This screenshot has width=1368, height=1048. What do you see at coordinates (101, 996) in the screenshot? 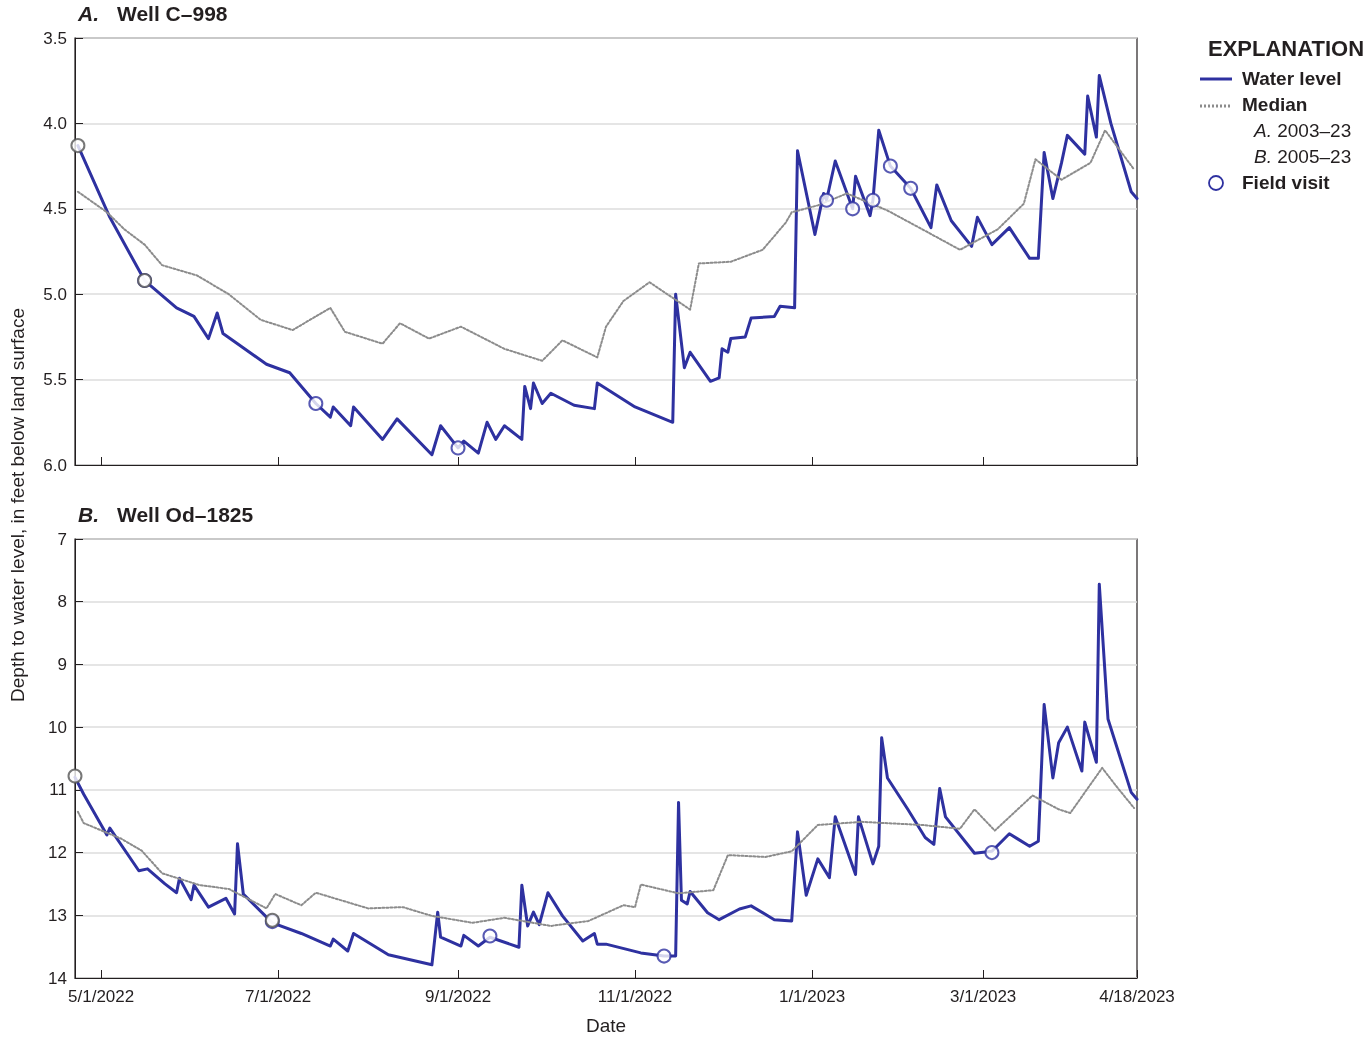
I see `x-tick-label: 5/1/2022` at bounding box center [101, 996].